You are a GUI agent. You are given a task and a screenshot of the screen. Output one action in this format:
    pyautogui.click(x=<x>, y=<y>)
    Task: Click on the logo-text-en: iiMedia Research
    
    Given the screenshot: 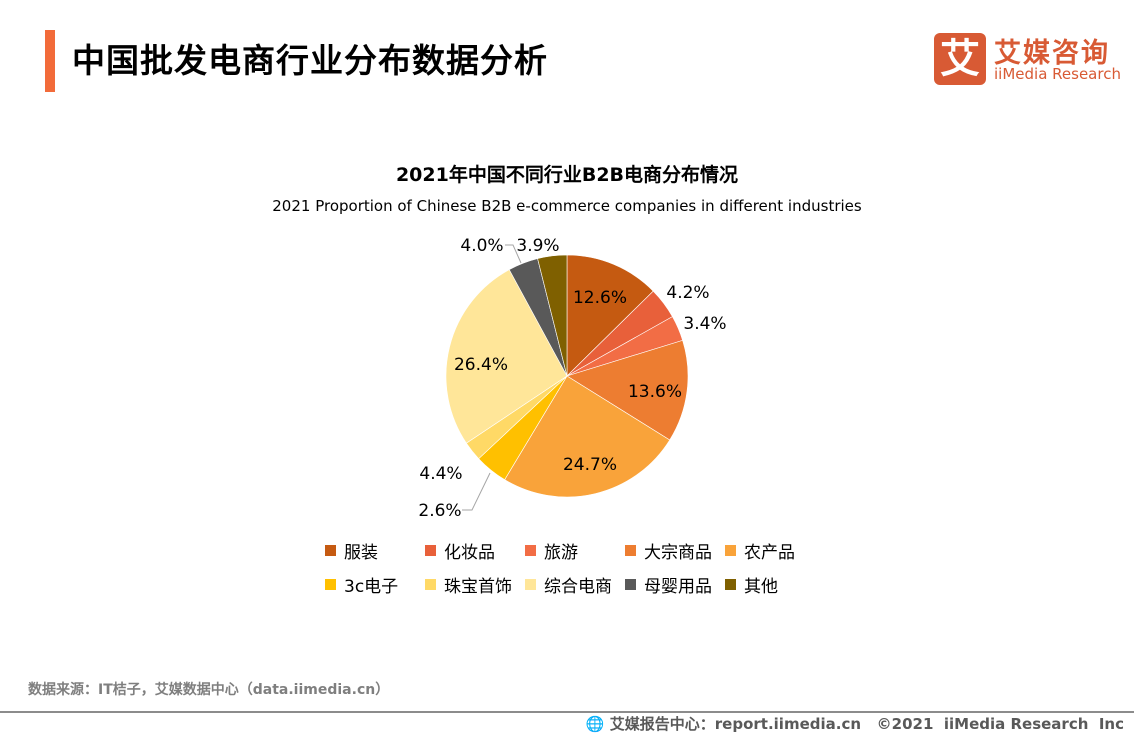 What is the action you would take?
    pyautogui.click(x=1057, y=74)
    